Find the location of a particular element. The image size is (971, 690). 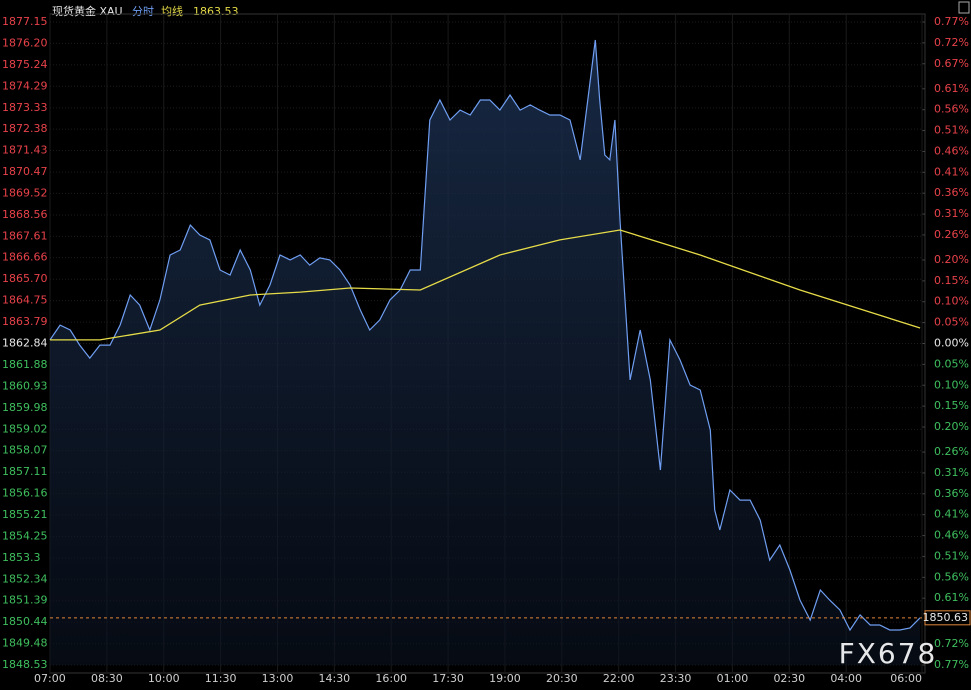

y2-tick-label: 0.00% is located at coordinates (951, 343).